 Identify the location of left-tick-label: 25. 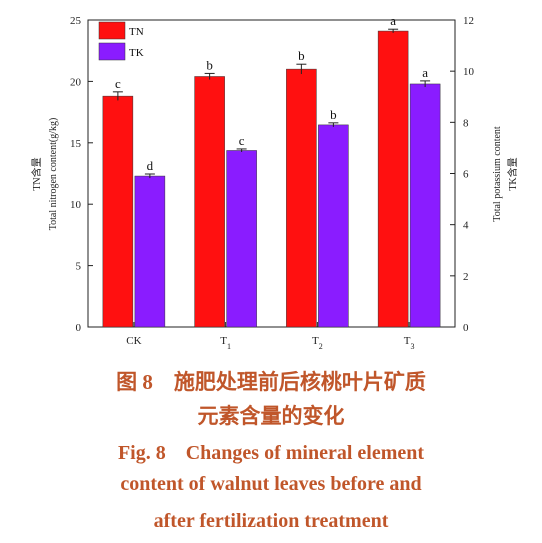
(76, 21).